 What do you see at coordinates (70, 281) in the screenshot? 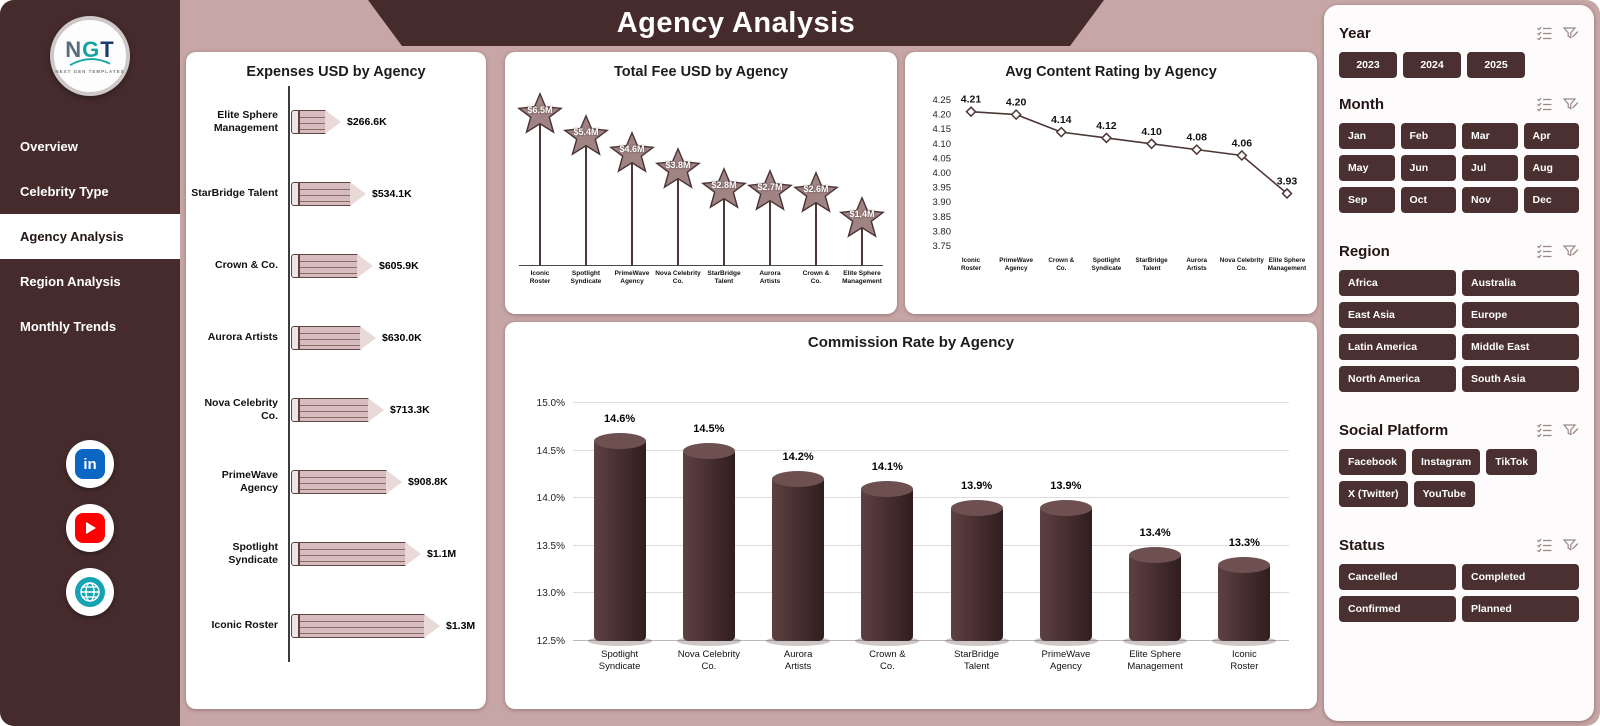
I see `sidebar-item-region-analysis: Region Analysis` at bounding box center [70, 281].